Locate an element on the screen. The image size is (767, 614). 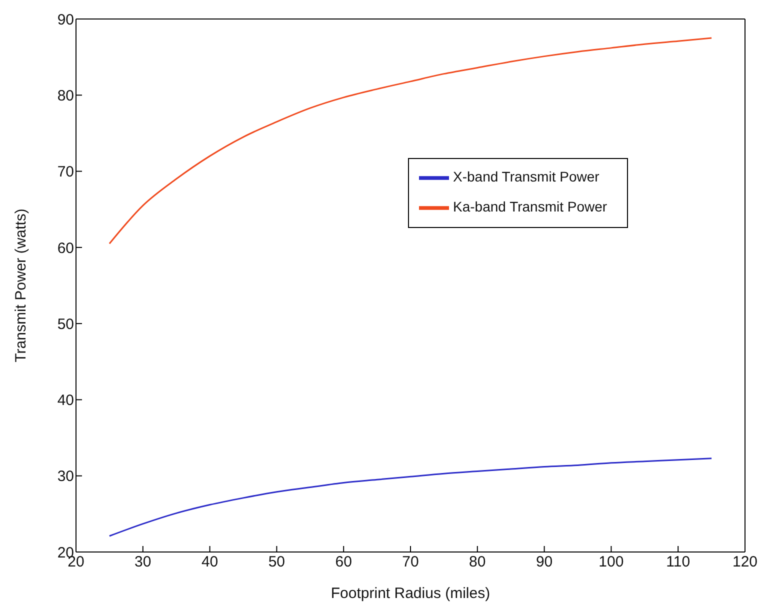
x-tick-label: 30 is located at coordinates (143, 562).